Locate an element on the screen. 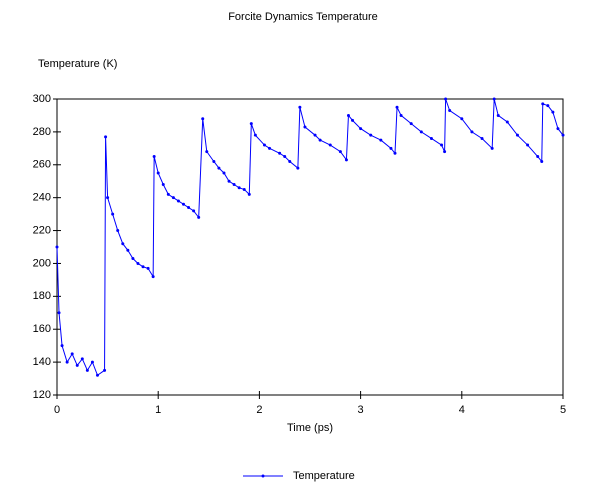 The image size is (606, 490). y-tick-label: 220 is located at coordinates (42, 230).